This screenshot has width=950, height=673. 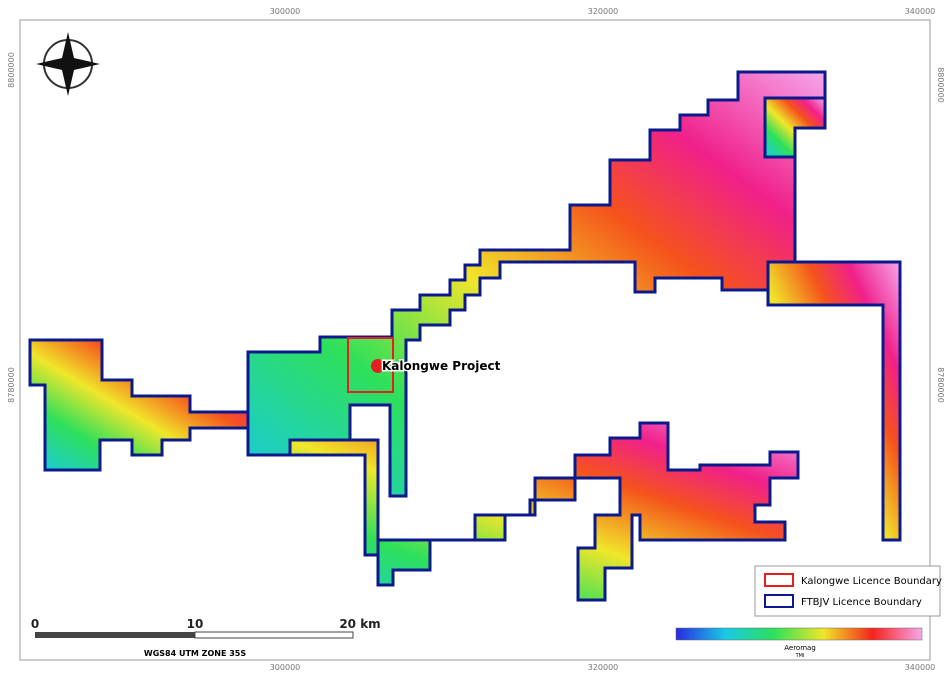 What do you see at coordinates (800, 656) in the screenshot?
I see `colorbar-subtitle: TMI` at bounding box center [800, 656].